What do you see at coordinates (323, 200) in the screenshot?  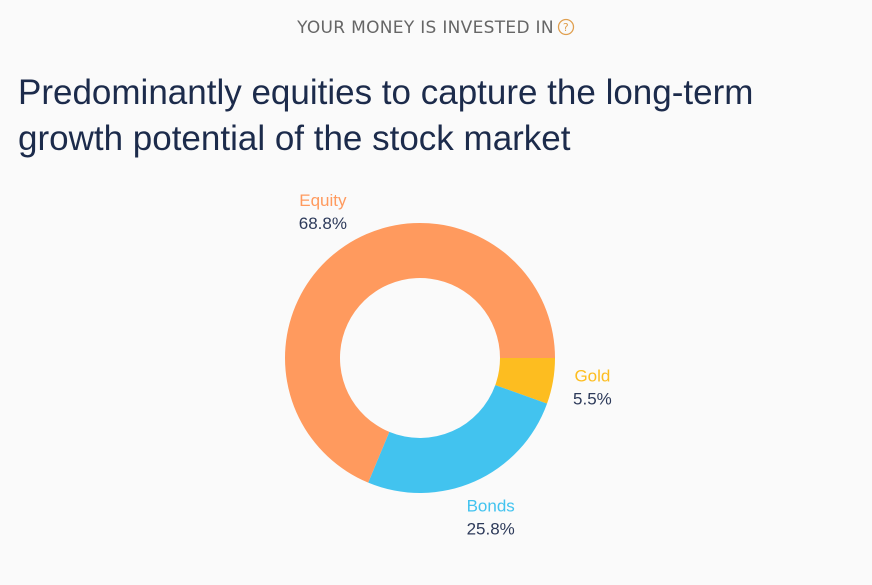 I see `segment-label: Equity` at bounding box center [323, 200].